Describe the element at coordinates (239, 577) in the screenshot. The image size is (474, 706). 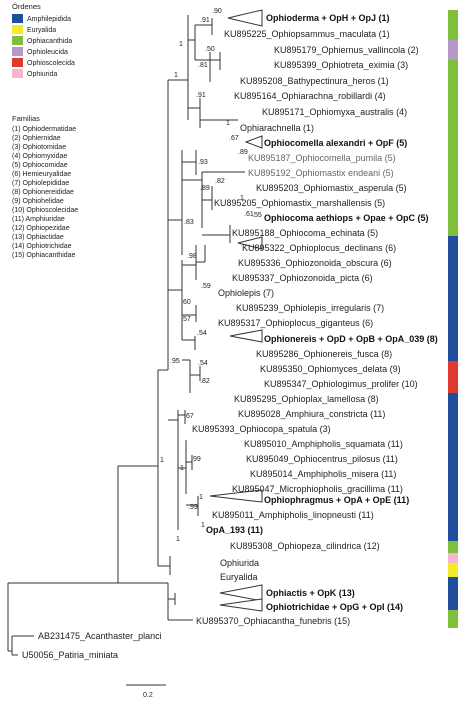
I see `tip-label: Euryalida` at that location.